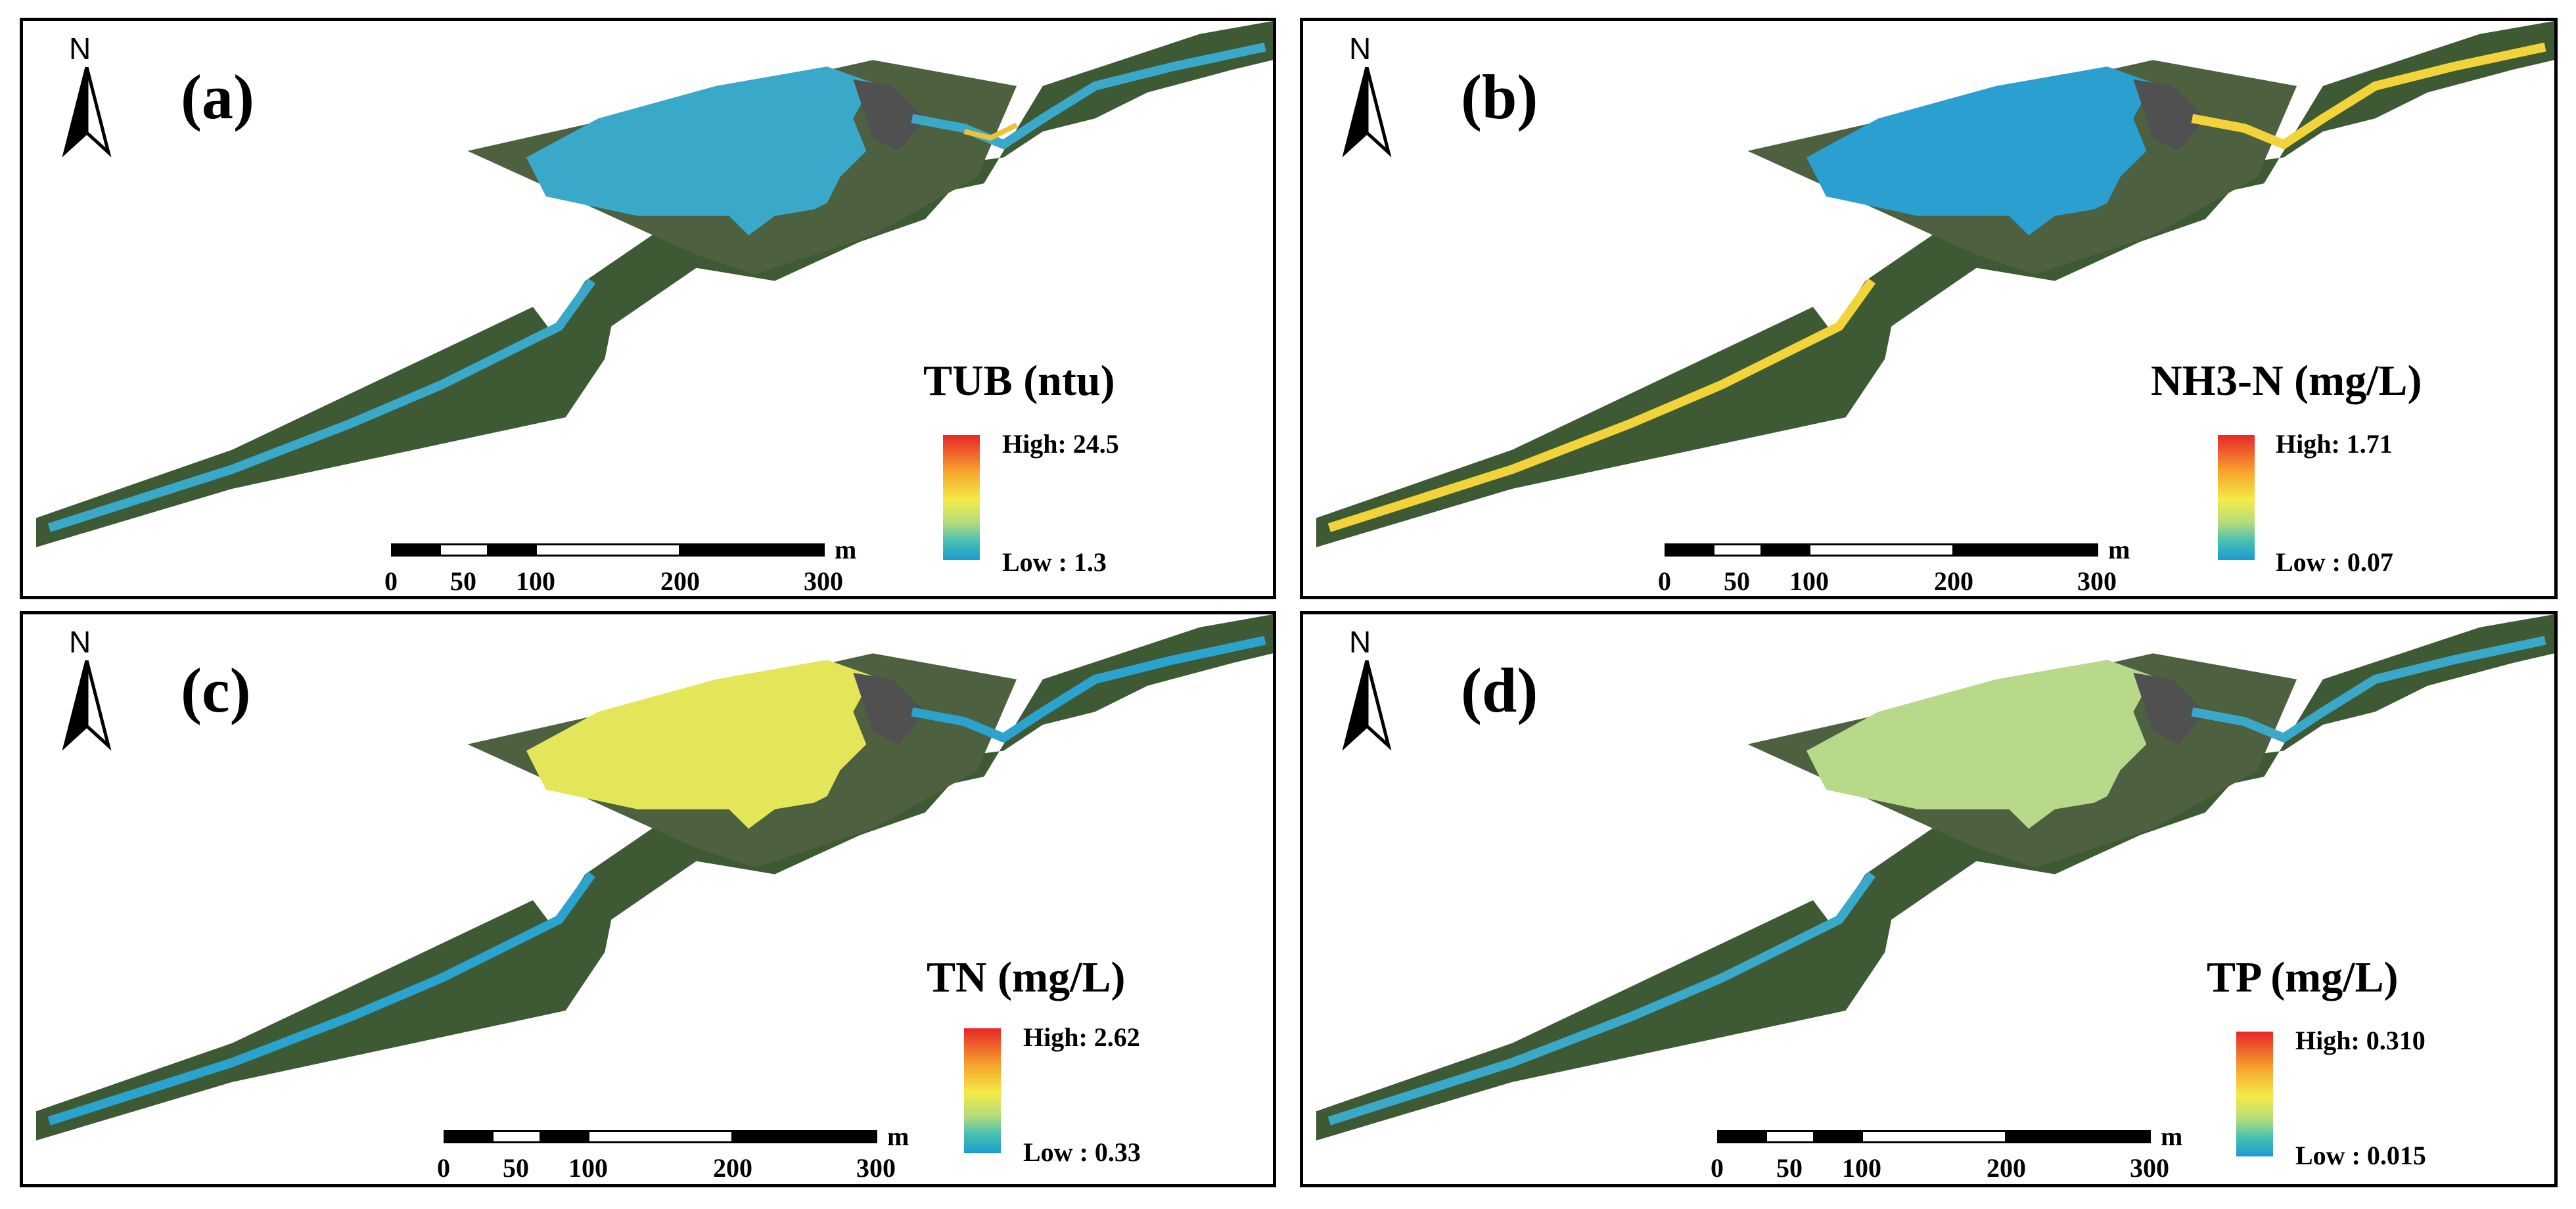  I want to click on panel-label: (b), so click(1499, 97).